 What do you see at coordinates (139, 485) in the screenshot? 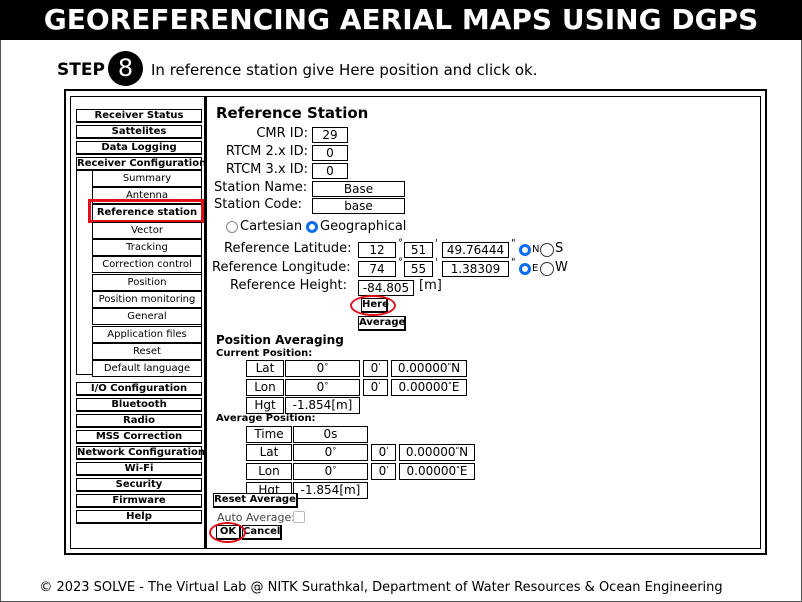
I see `menu-button: Security` at bounding box center [139, 485].